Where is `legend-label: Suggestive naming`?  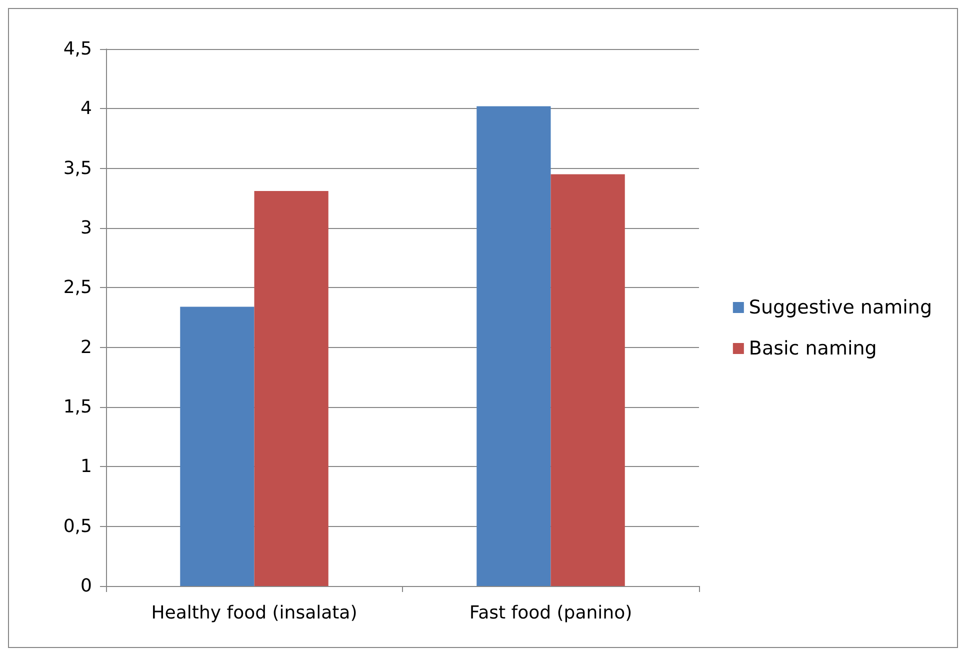
legend-label: Suggestive naming is located at coordinates (840, 307).